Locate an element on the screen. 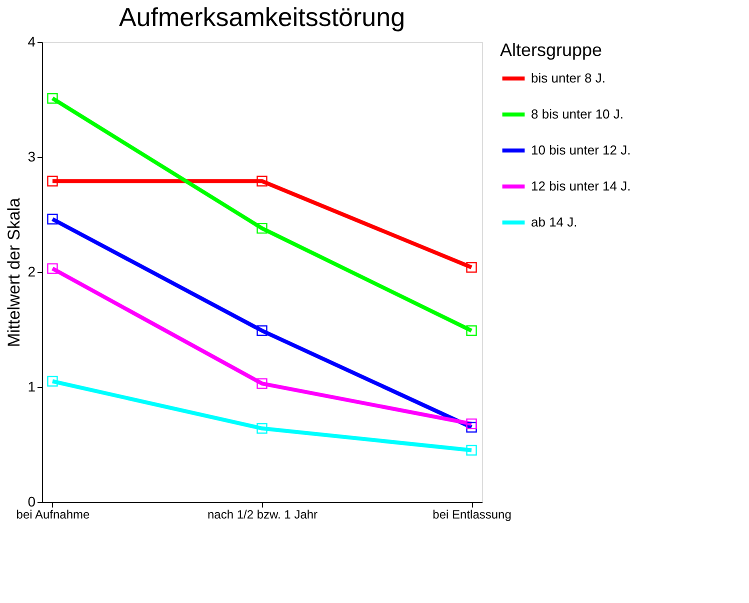 The height and width of the screenshot is (603, 749). y-tick-label: 3 is located at coordinates (32, 156).